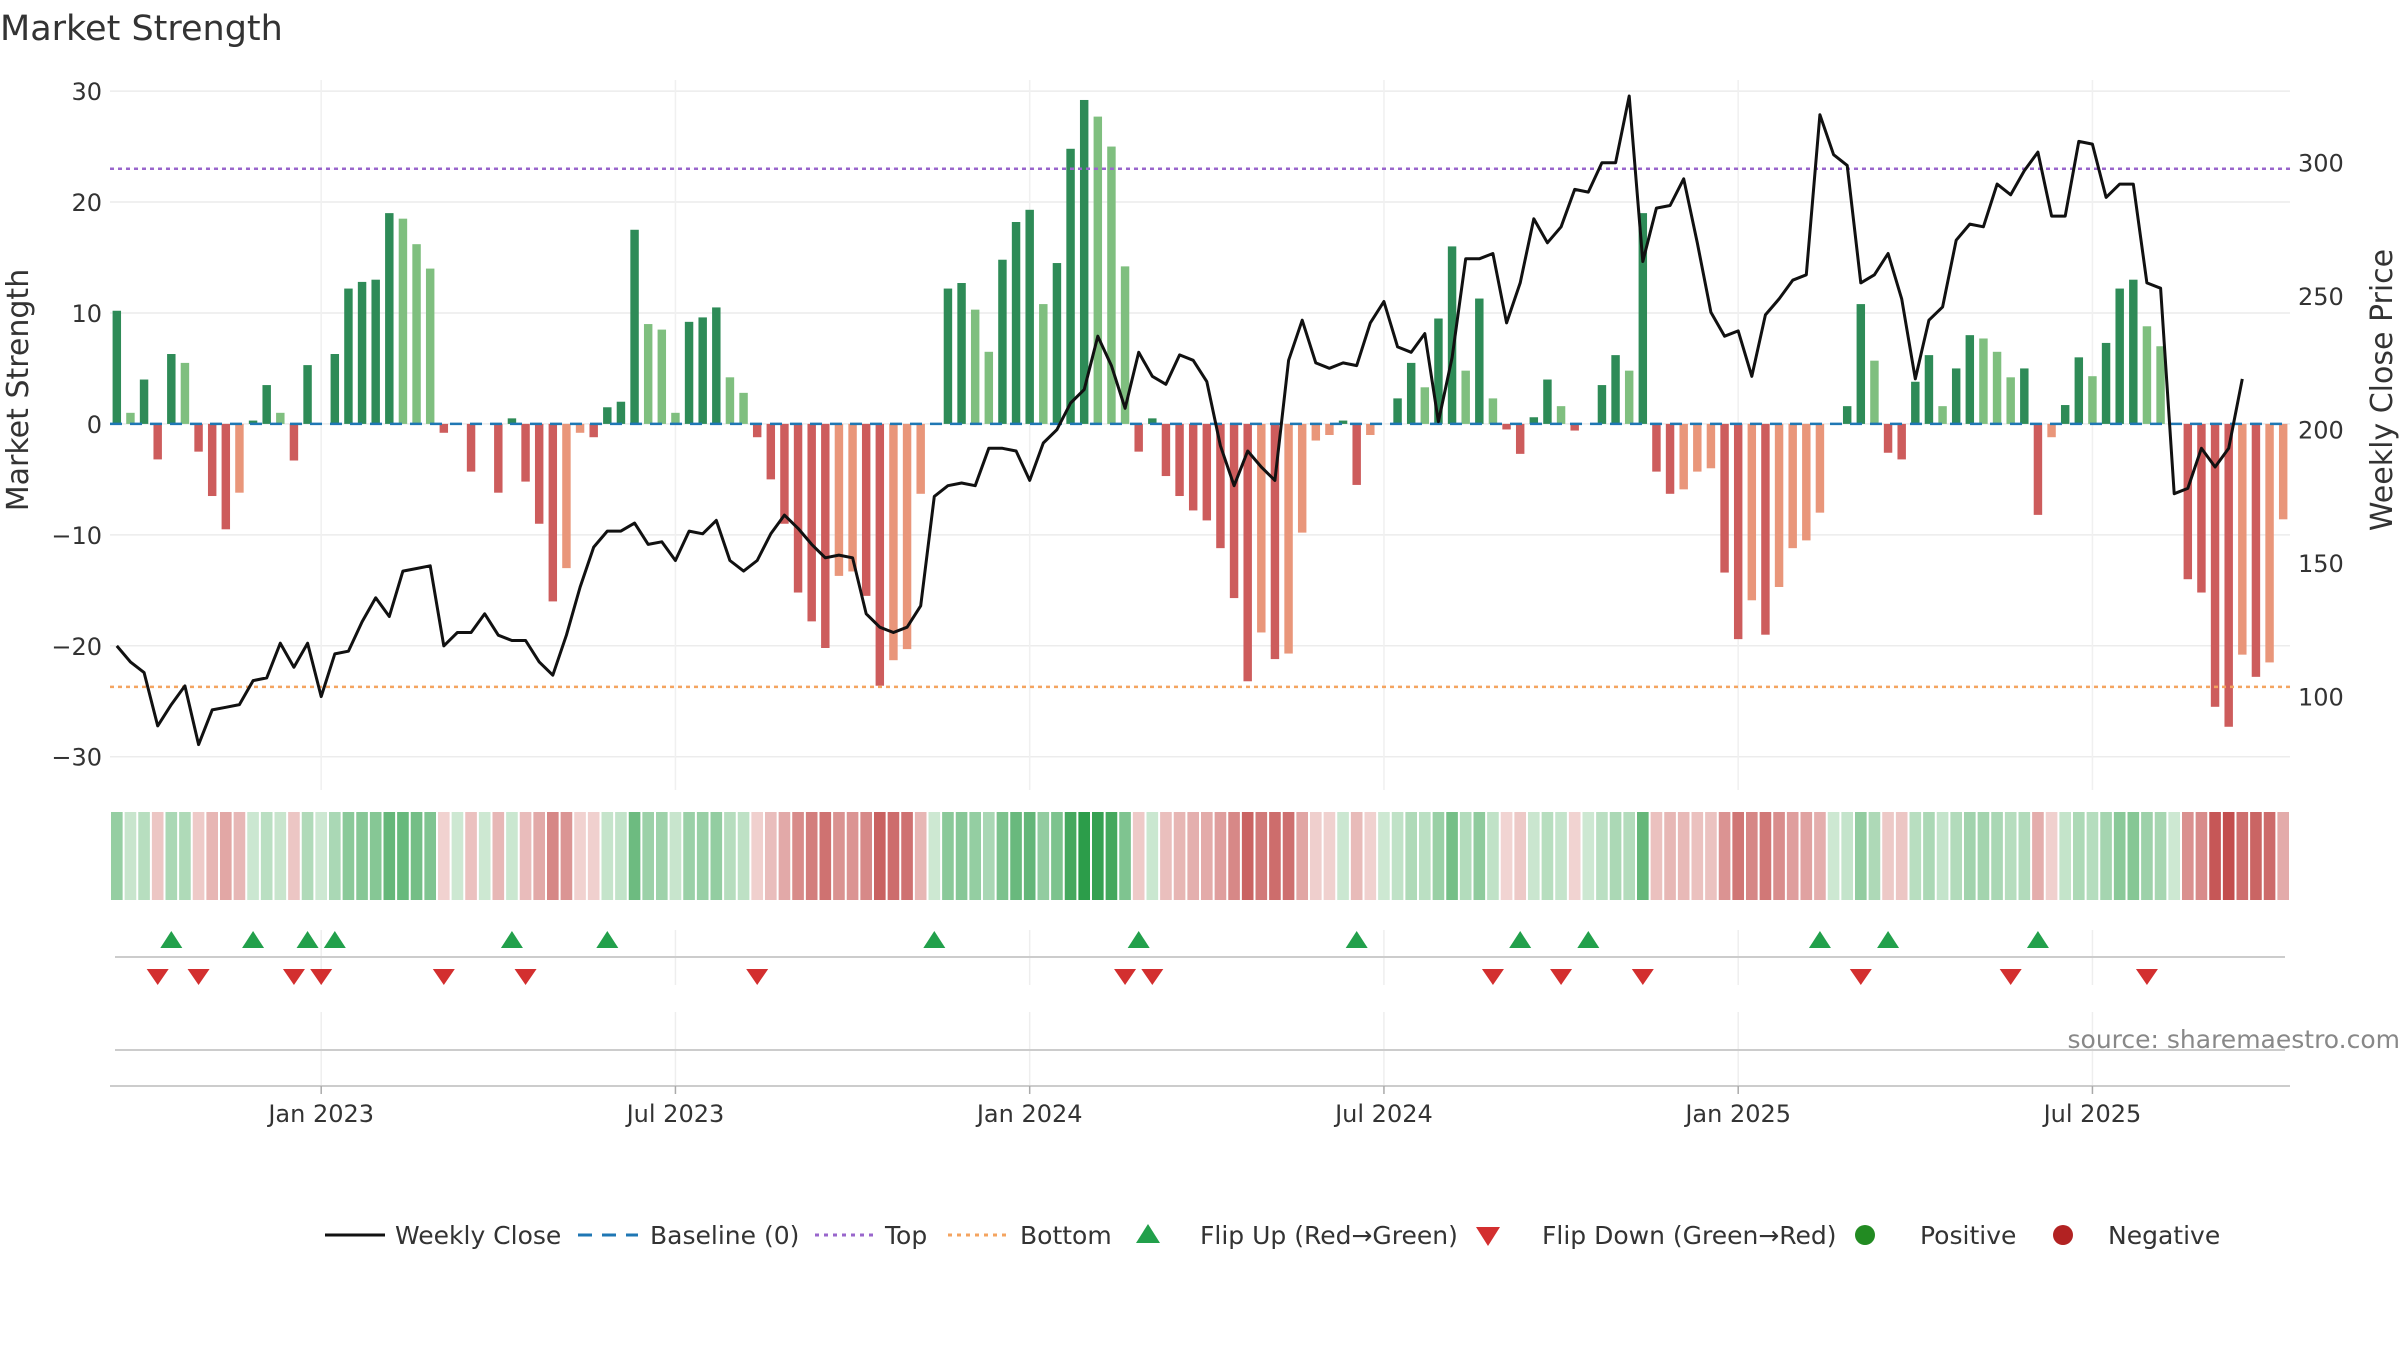 This screenshot has width=2400, height=1350. I want to click on y-tick-label-4: −10, so click(76, 536).